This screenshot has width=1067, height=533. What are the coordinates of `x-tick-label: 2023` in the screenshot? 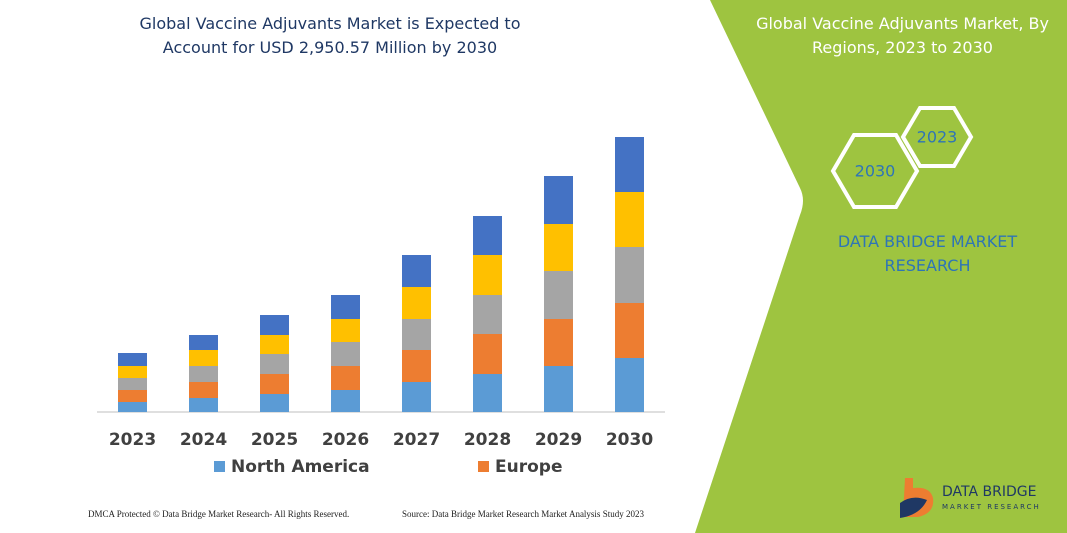 It's located at (132, 440).